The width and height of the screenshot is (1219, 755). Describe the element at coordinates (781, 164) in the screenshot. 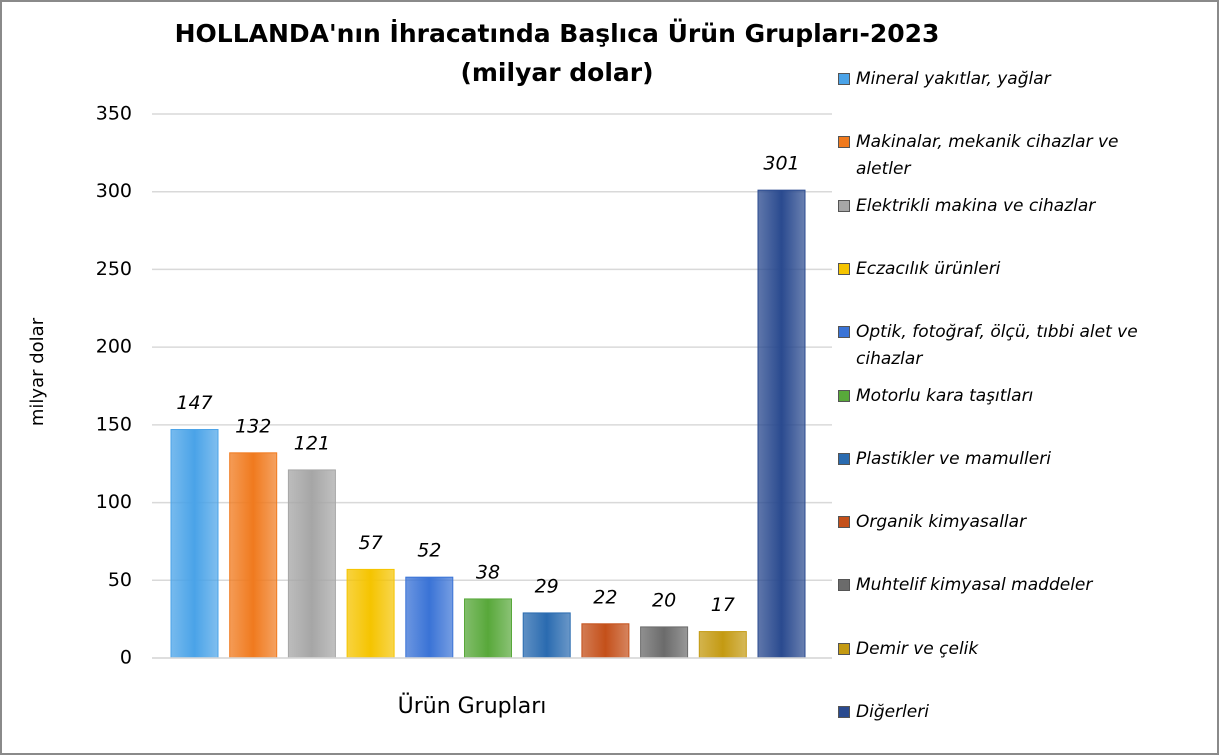

I see `value-label: 301` at that location.